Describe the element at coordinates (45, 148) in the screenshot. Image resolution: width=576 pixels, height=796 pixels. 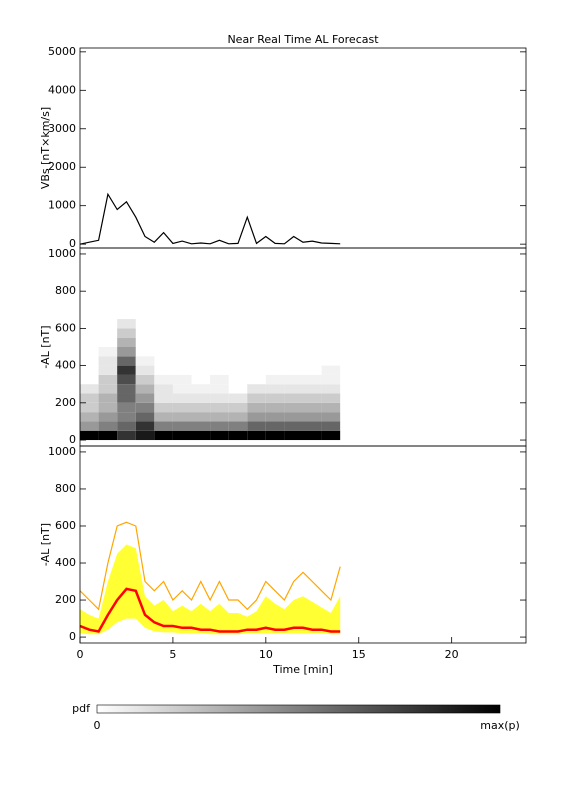
I see `y-axis-label: VBs [nT×km/s]` at that location.